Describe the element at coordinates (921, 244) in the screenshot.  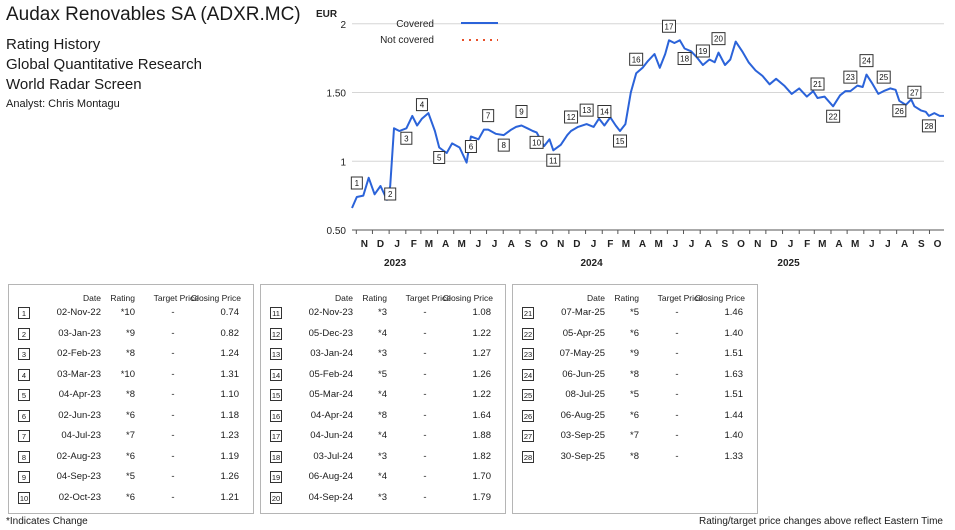
I see `x-tick-label: S` at that location.